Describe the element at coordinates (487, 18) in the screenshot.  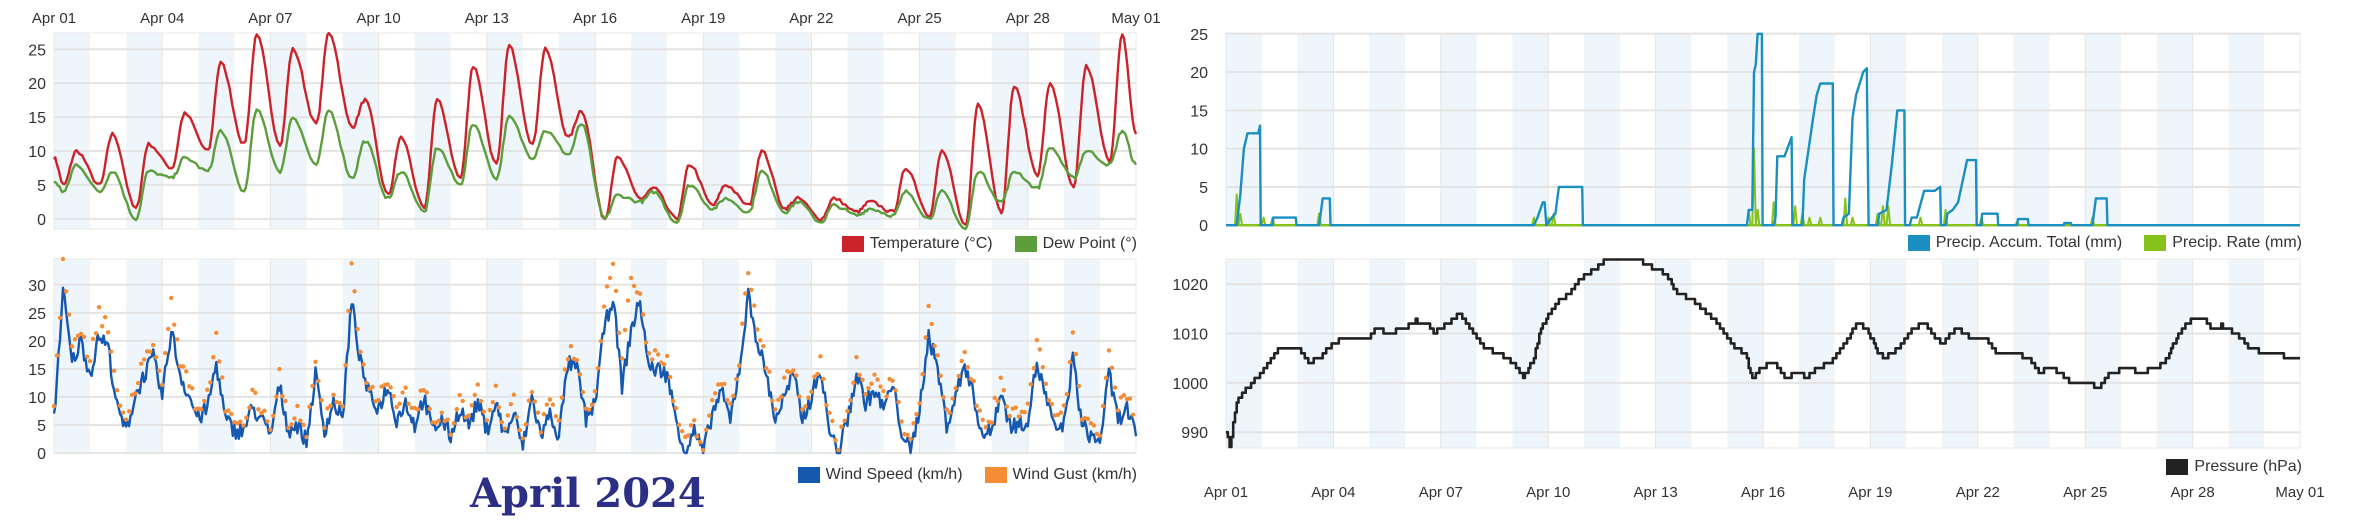
I see `x-tick-label: Apr 13` at that location.